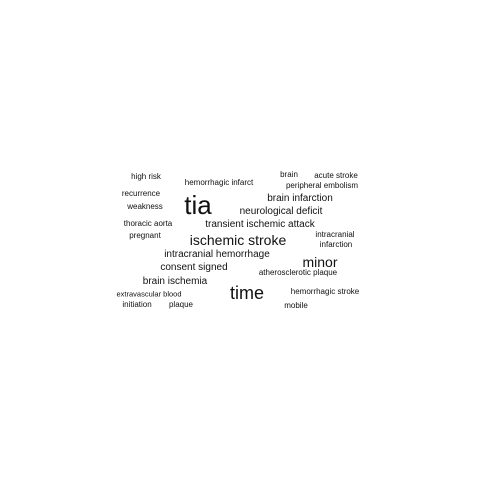  Describe the element at coordinates (289, 174) in the screenshot. I see `word-brain: brain` at that location.